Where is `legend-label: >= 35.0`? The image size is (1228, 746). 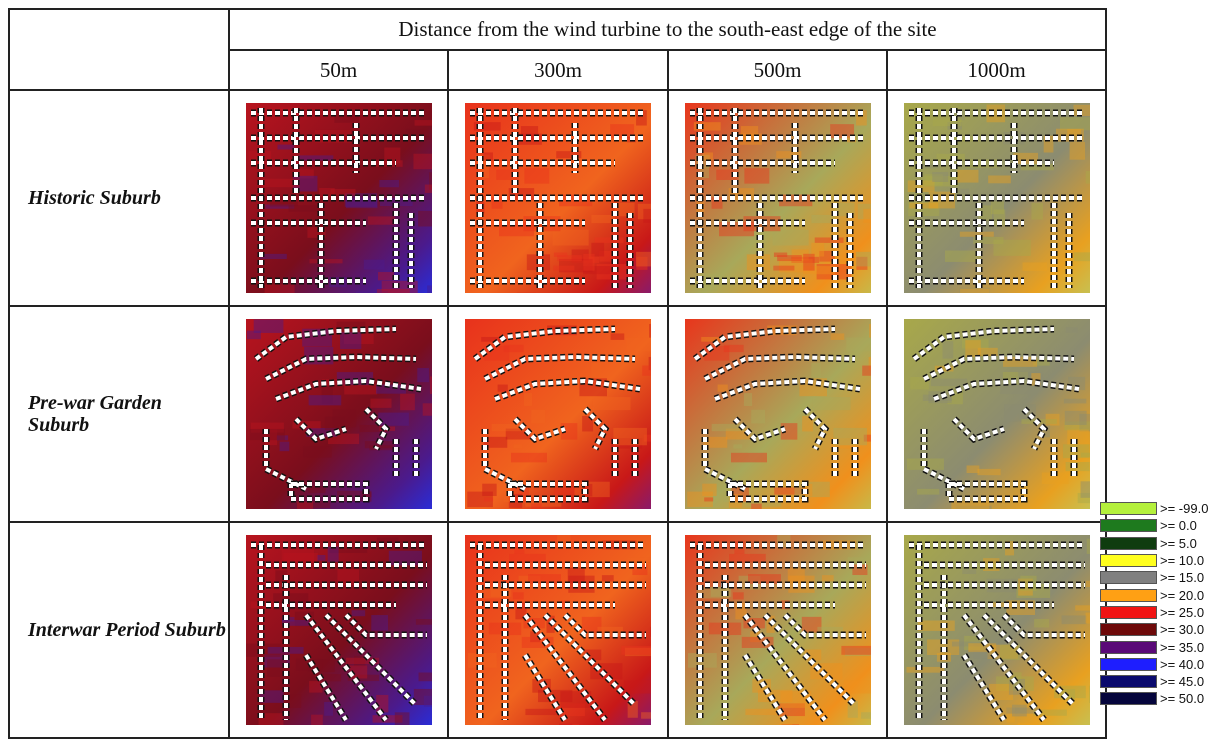 legend-label: >= 35.0 is located at coordinates (1182, 647).